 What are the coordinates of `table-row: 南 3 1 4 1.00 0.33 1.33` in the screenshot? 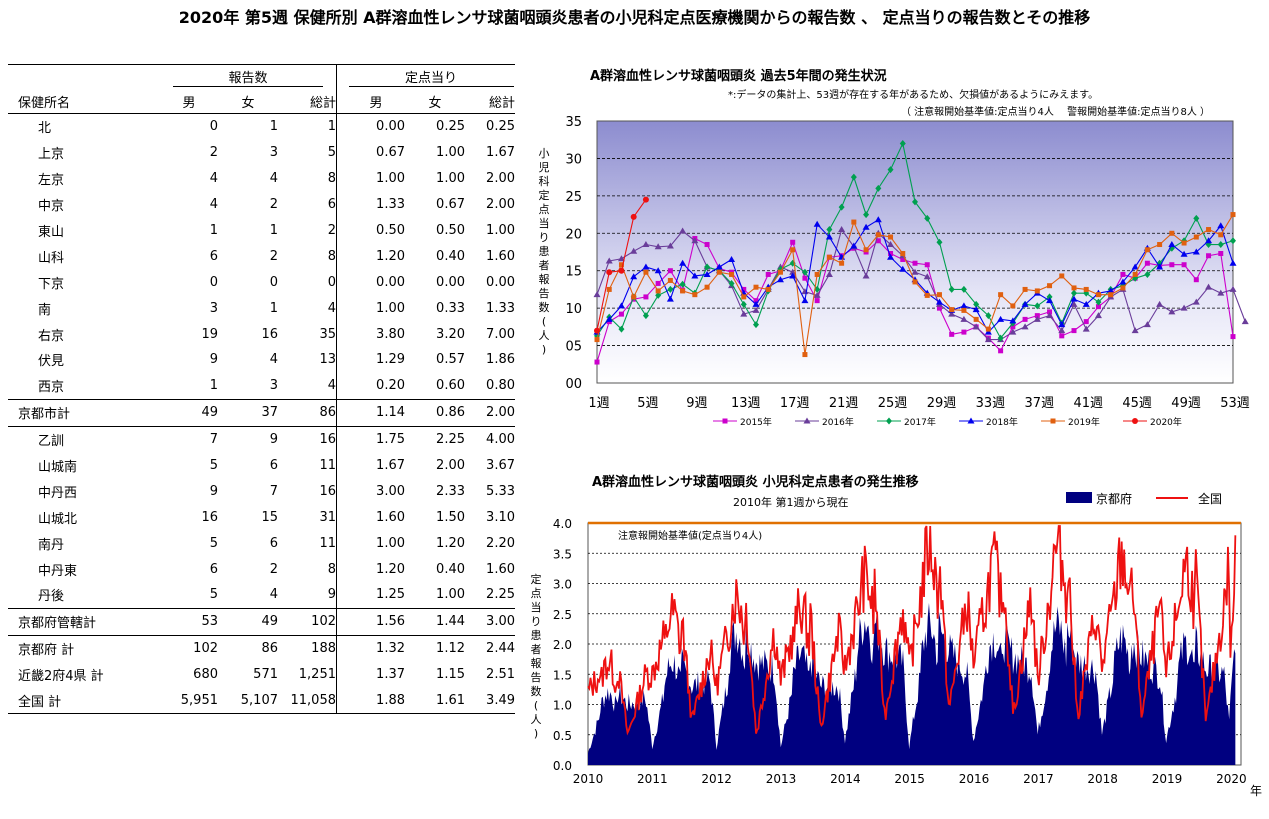 It's located at (261, 308).